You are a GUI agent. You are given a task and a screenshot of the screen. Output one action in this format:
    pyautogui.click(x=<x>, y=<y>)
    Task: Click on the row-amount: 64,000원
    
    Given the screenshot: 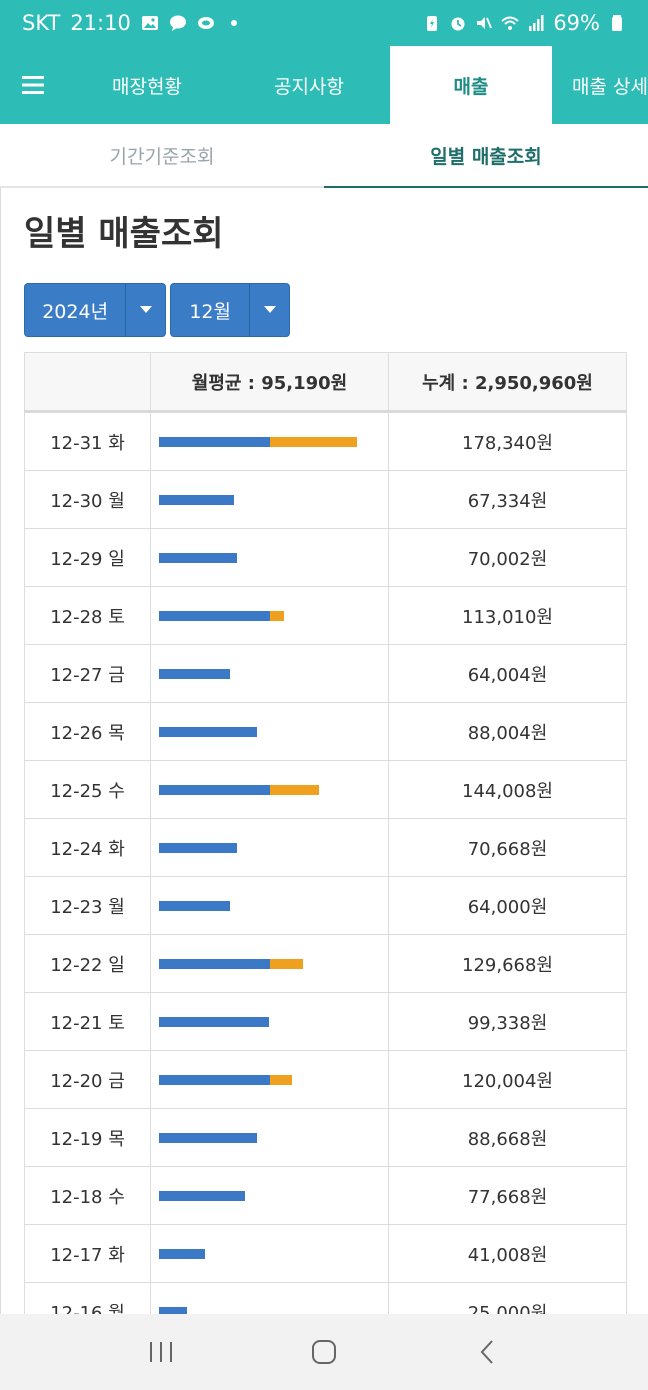 What is the action you would take?
    pyautogui.click(x=507, y=905)
    